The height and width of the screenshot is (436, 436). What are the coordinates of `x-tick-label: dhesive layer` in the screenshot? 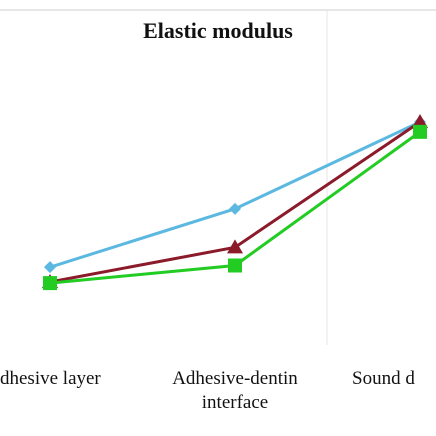 It's located at (50, 378).